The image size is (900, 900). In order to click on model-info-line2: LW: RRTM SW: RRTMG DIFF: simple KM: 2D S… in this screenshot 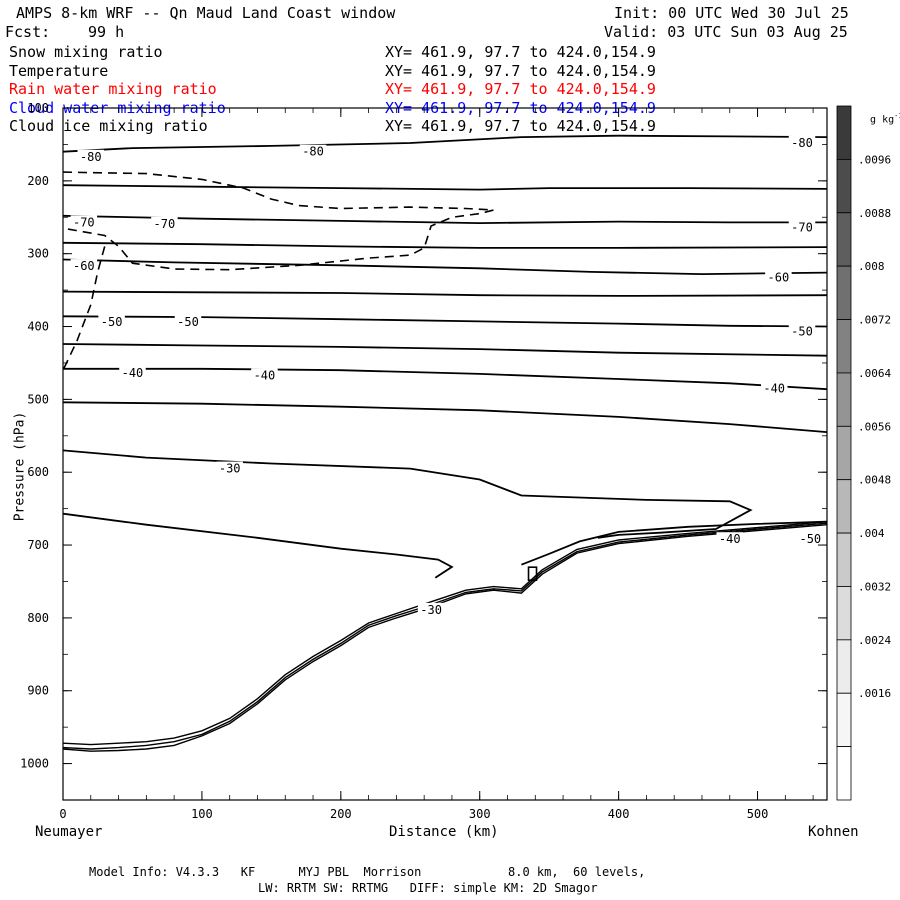, I will do `click(428, 888)`.